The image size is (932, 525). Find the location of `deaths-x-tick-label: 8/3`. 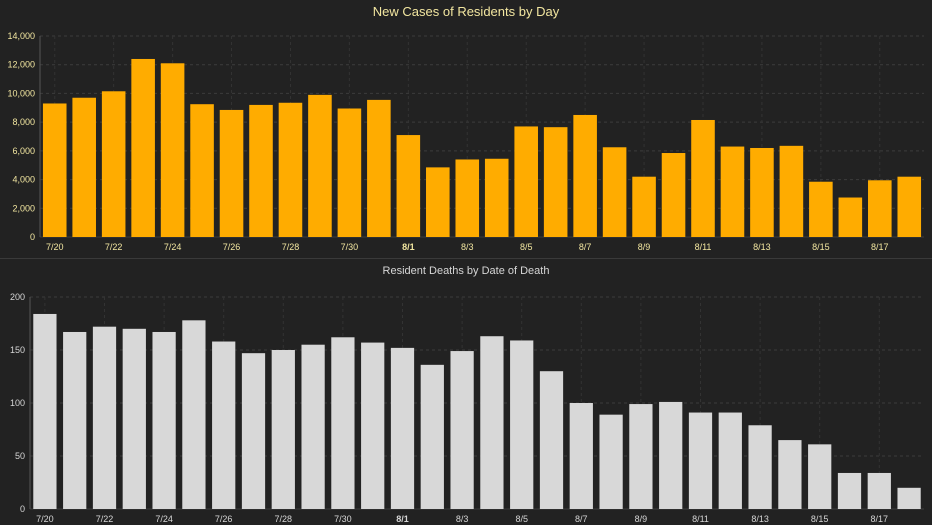

deaths-x-tick-label: 8/3 is located at coordinates (462, 519).